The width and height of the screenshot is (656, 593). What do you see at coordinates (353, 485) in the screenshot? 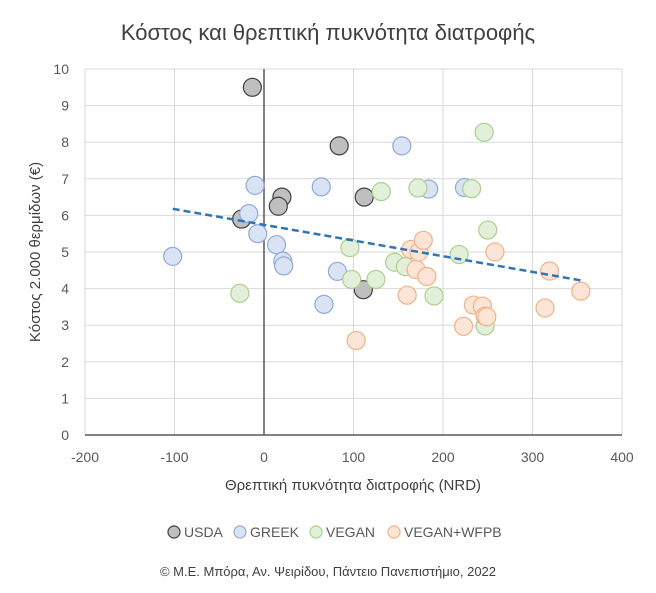
I see `x-axis-label: Θρεπτική πυκνότητα διατροφής (NRD)` at bounding box center [353, 485].